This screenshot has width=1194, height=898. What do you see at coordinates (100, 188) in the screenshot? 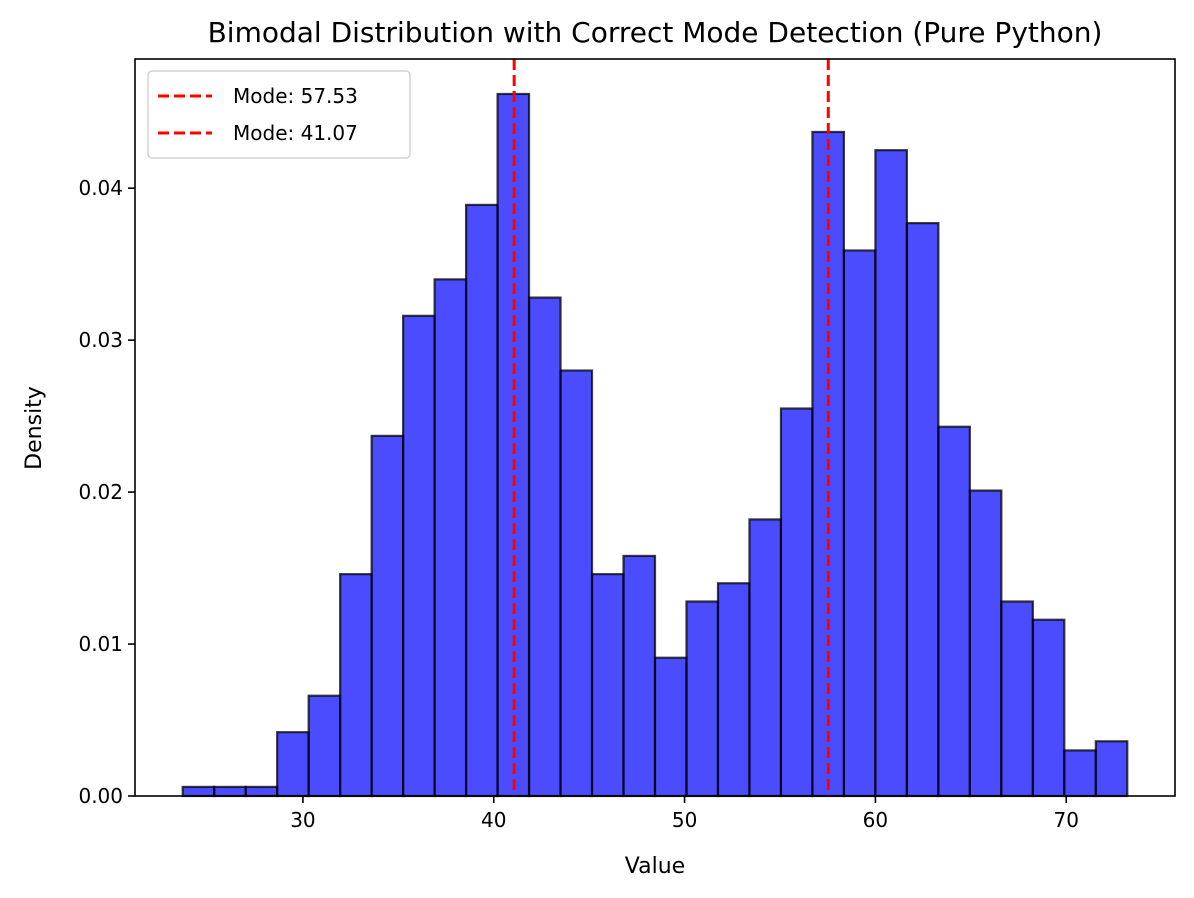
I see `y-tick-label: 0.04` at bounding box center [100, 188].